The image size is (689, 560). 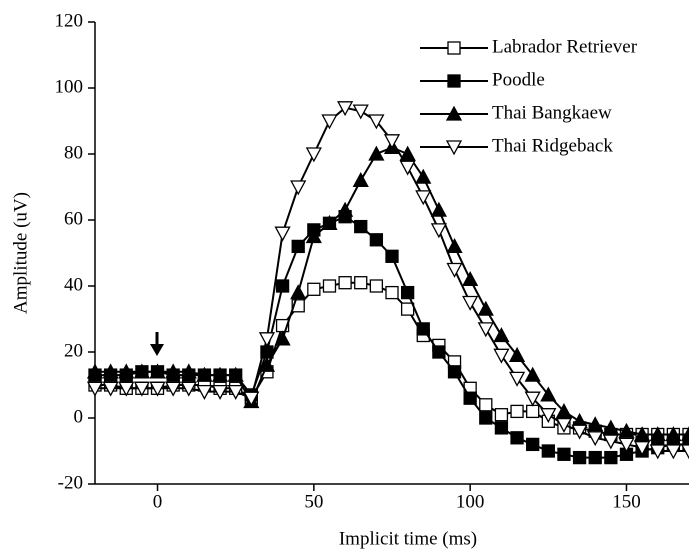 What do you see at coordinates (73, 284) in the screenshot?
I see `y-tick-label: 40` at bounding box center [73, 284].